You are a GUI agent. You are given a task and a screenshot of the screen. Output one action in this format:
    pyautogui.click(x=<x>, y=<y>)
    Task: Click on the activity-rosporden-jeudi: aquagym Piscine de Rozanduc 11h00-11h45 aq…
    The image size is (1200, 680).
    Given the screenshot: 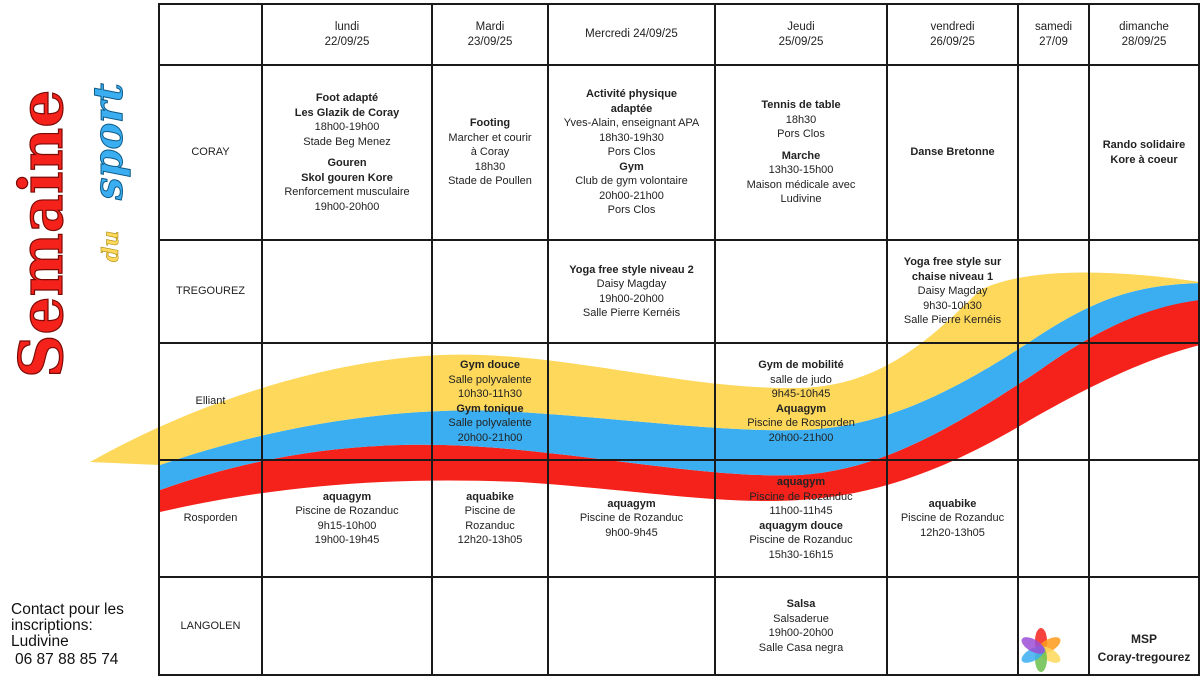 What is the action you would take?
    pyautogui.click(x=801, y=518)
    